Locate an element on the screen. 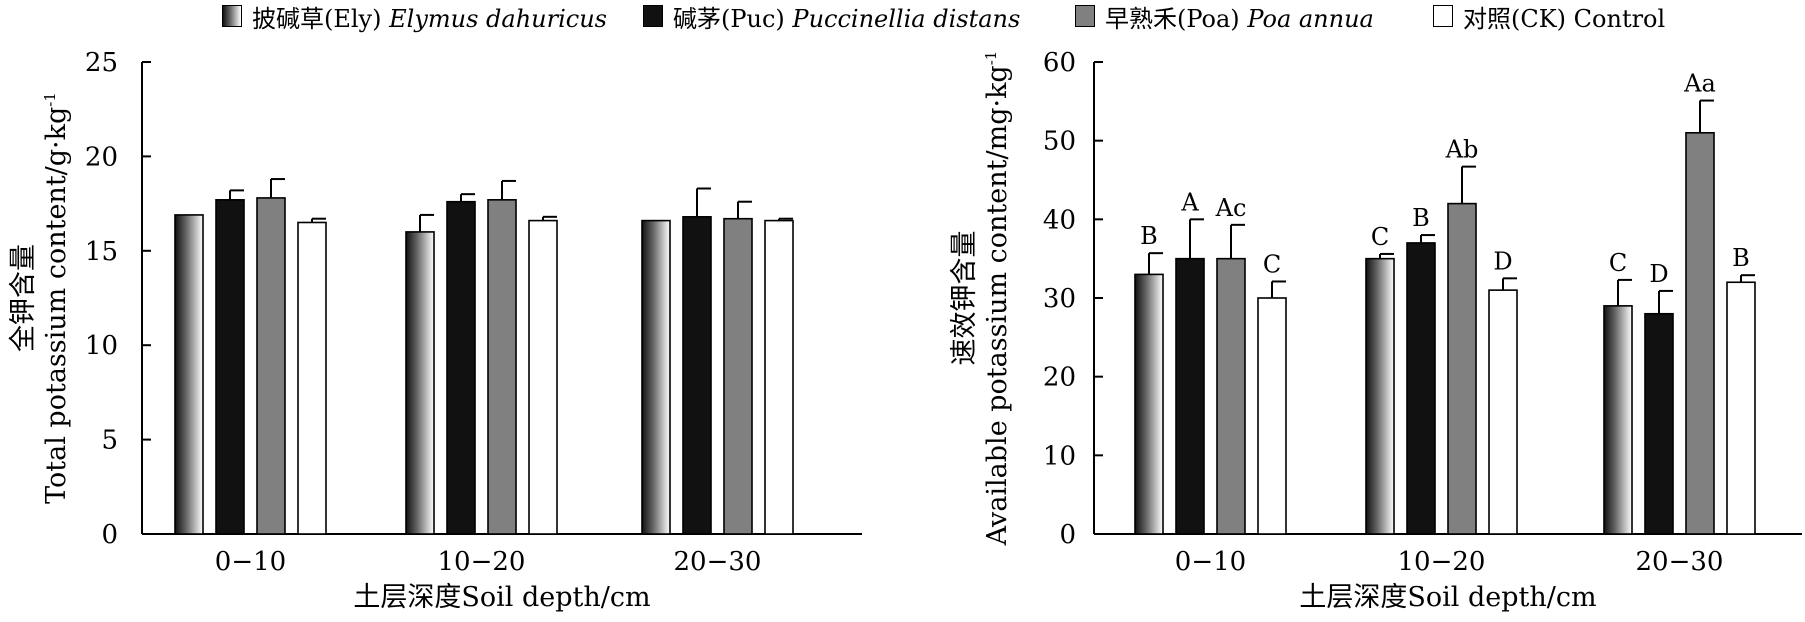 The width and height of the screenshot is (1805, 622). legend-item-ely: 披碱草(Ely) Elymus dahuricus is located at coordinates (414, 17).